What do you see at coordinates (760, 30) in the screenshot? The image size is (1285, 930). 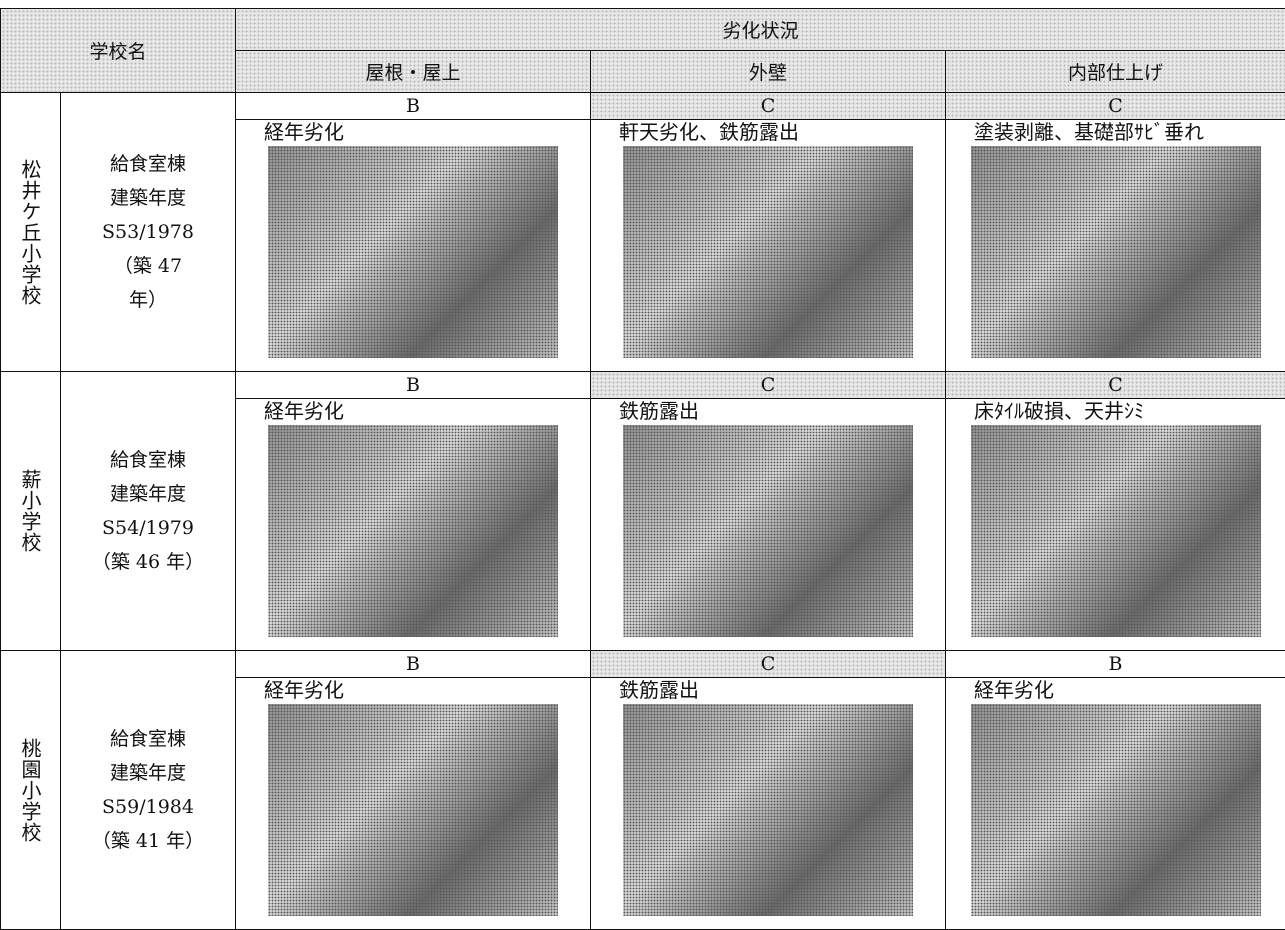 I see `deterioration-header: 劣化状況` at bounding box center [760, 30].